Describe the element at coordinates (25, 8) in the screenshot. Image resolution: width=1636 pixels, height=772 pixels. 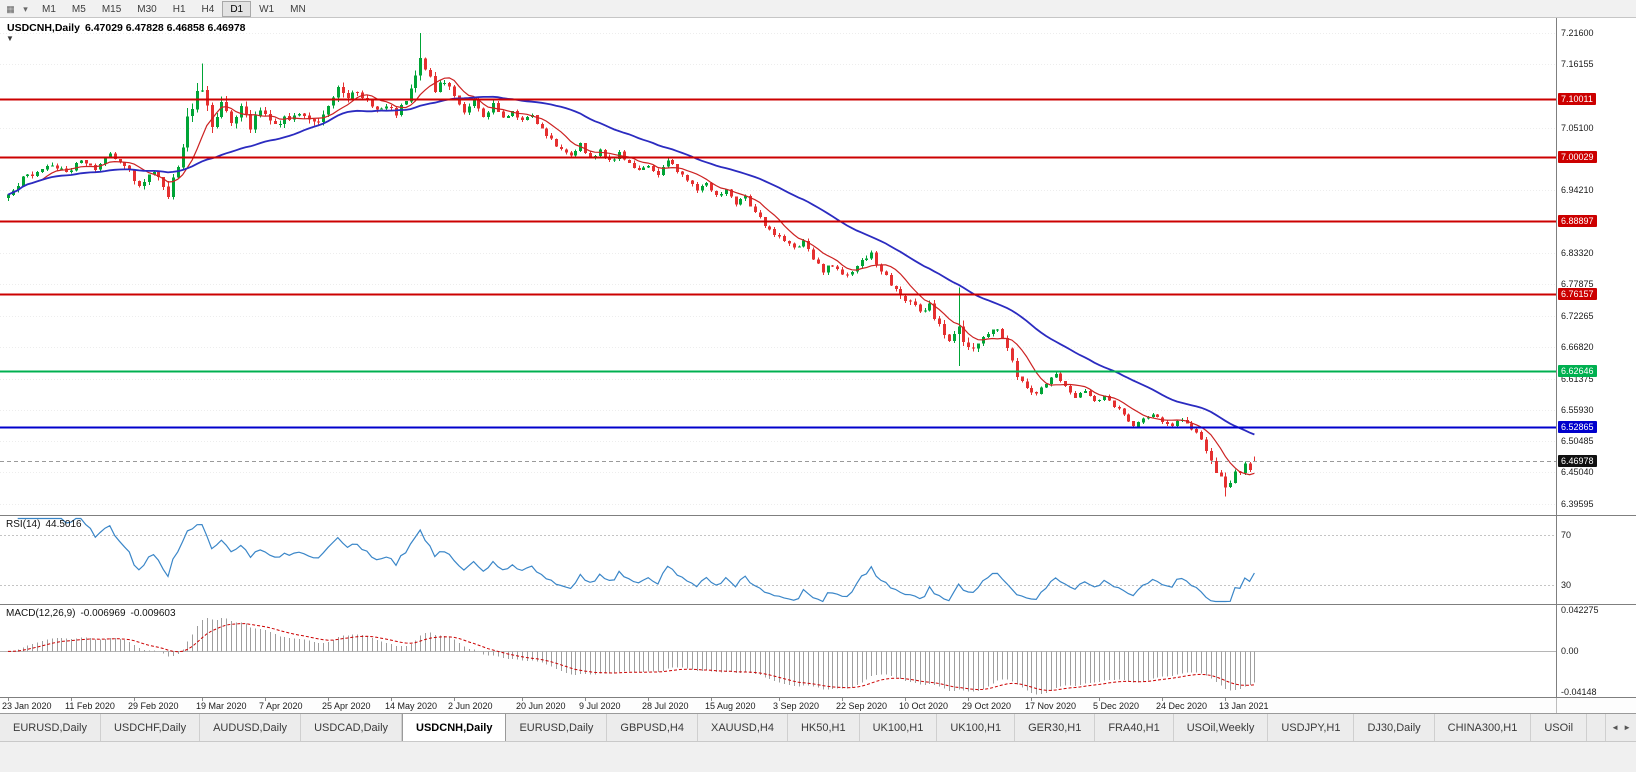
I see `caret-down-icon: ▾` at that location.